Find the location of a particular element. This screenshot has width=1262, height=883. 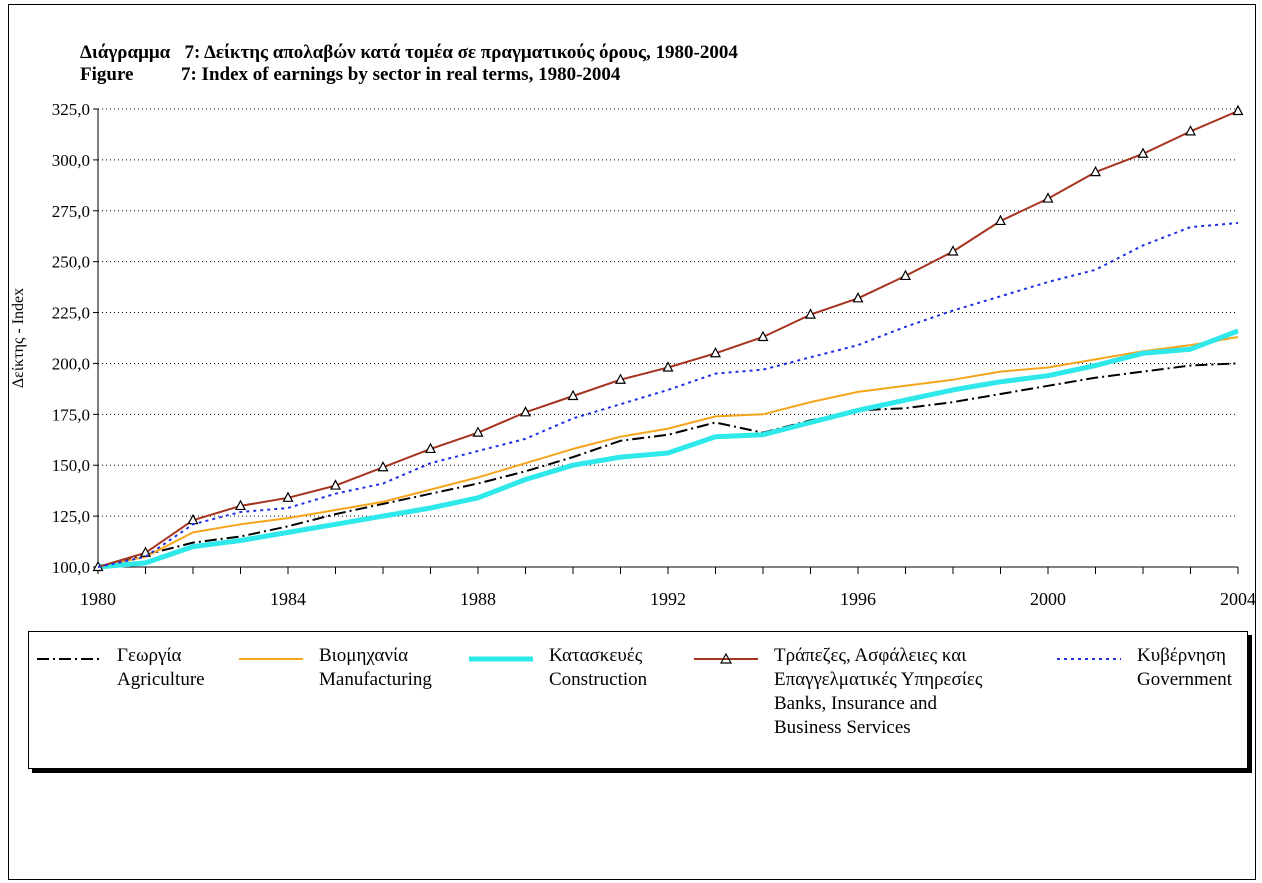

legend-label-line: Τράπεζες, Ασφάλειες και is located at coordinates (870, 655).